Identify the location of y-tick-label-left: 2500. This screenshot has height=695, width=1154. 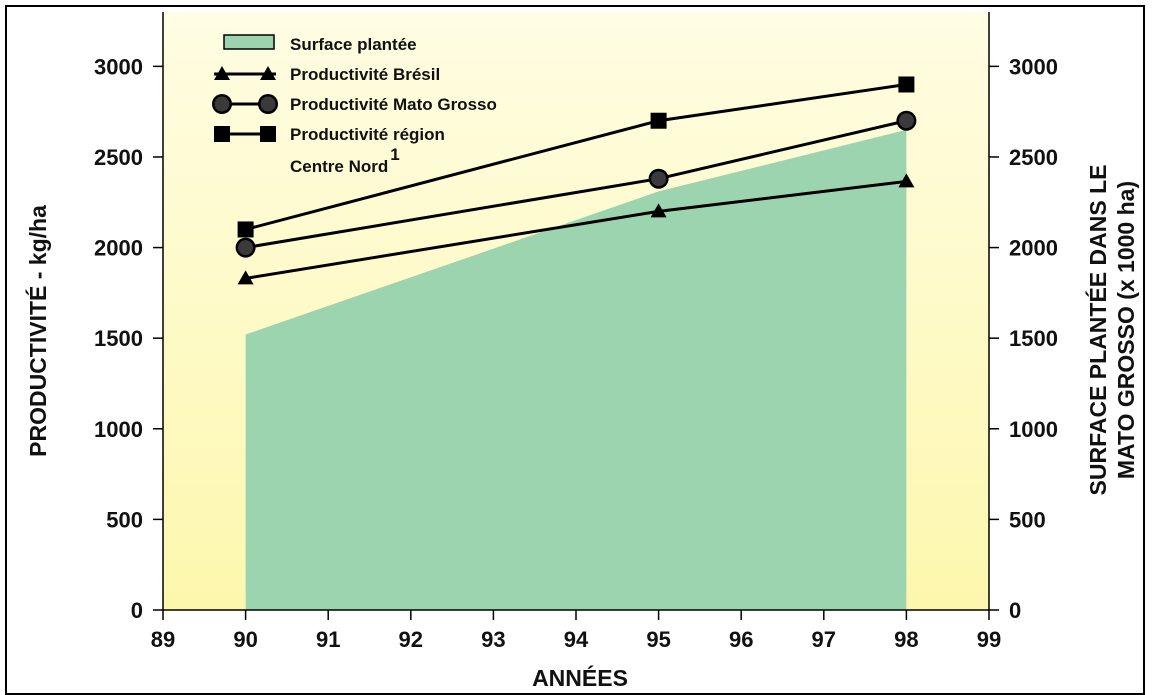
(118, 157).